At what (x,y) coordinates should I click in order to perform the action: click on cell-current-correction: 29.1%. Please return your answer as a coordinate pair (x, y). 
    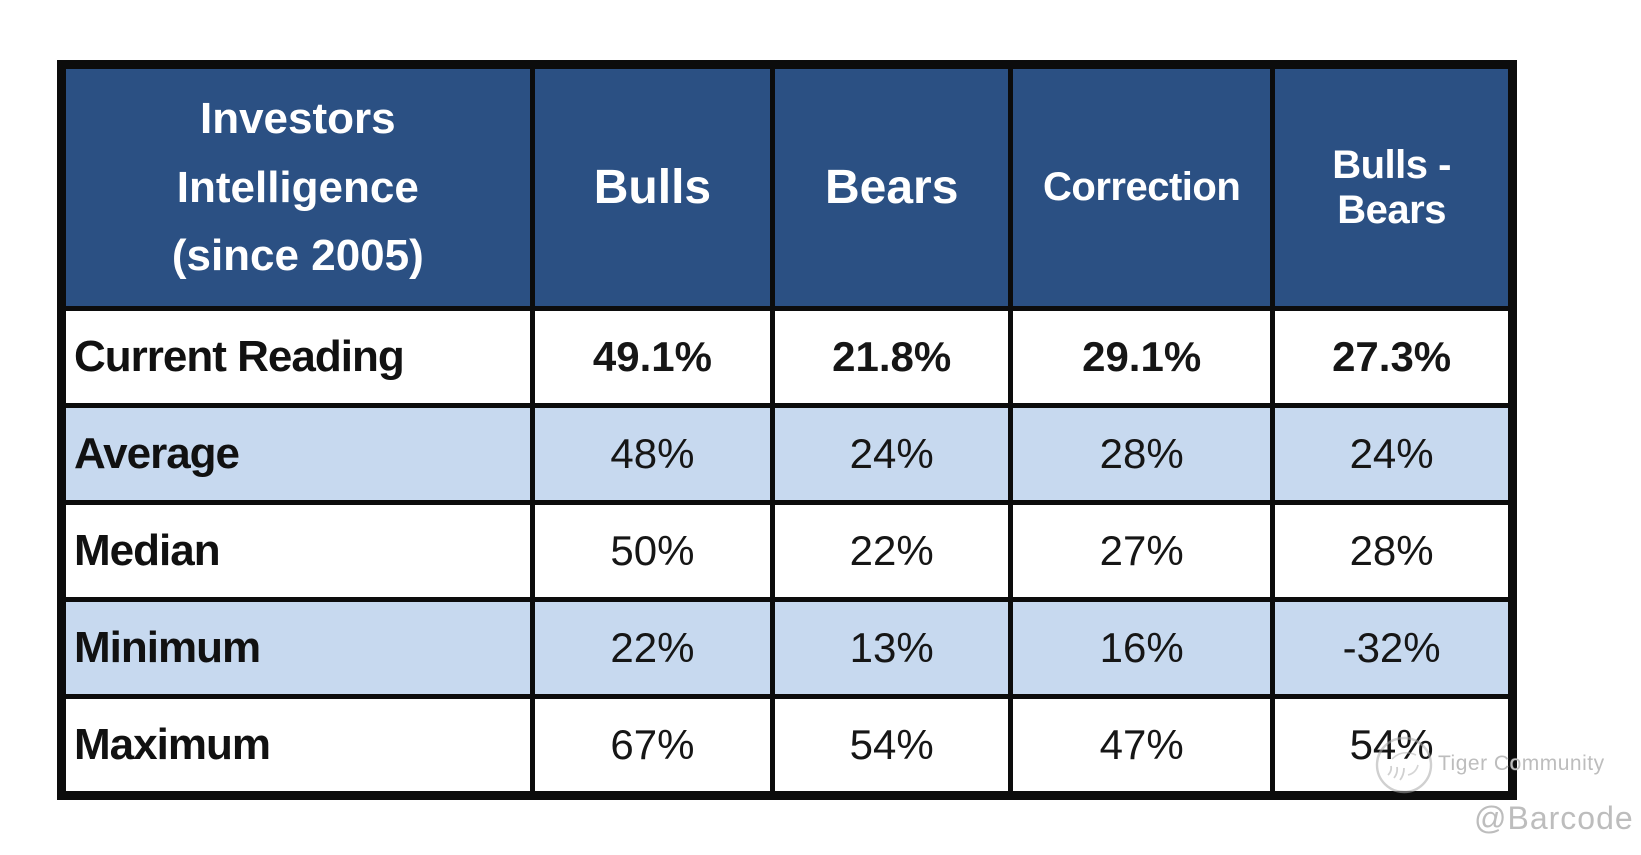
    Looking at the image, I should click on (1142, 357).